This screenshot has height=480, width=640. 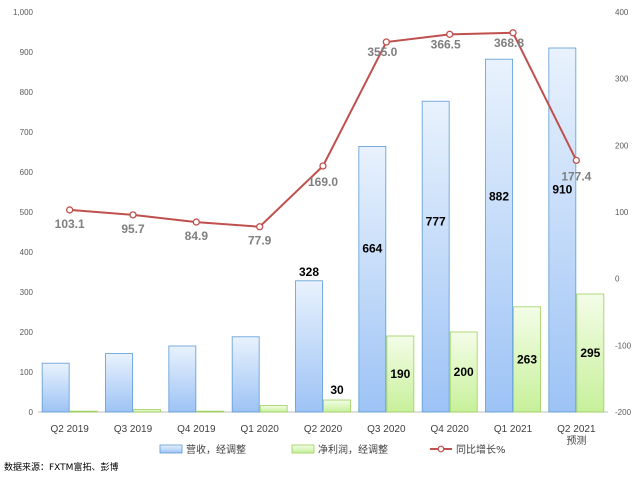 I want to click on left-axis-tick-label: 500, so click(x=27, y=212).